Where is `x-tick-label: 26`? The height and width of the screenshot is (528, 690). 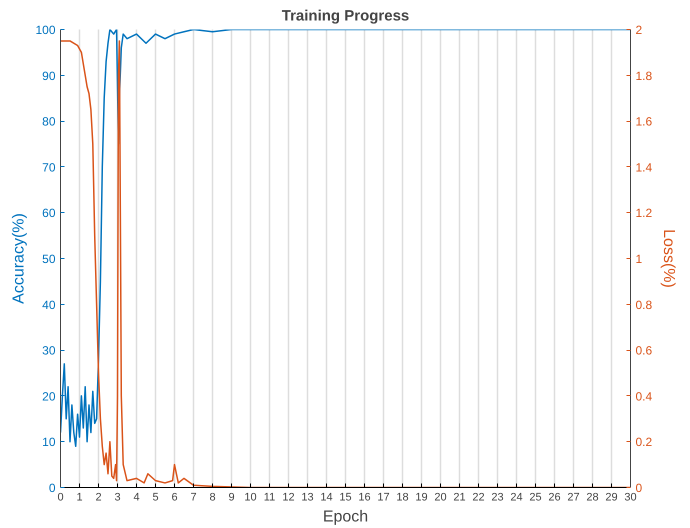
x-tick-label: 26 is located at coordinates (554, 498).